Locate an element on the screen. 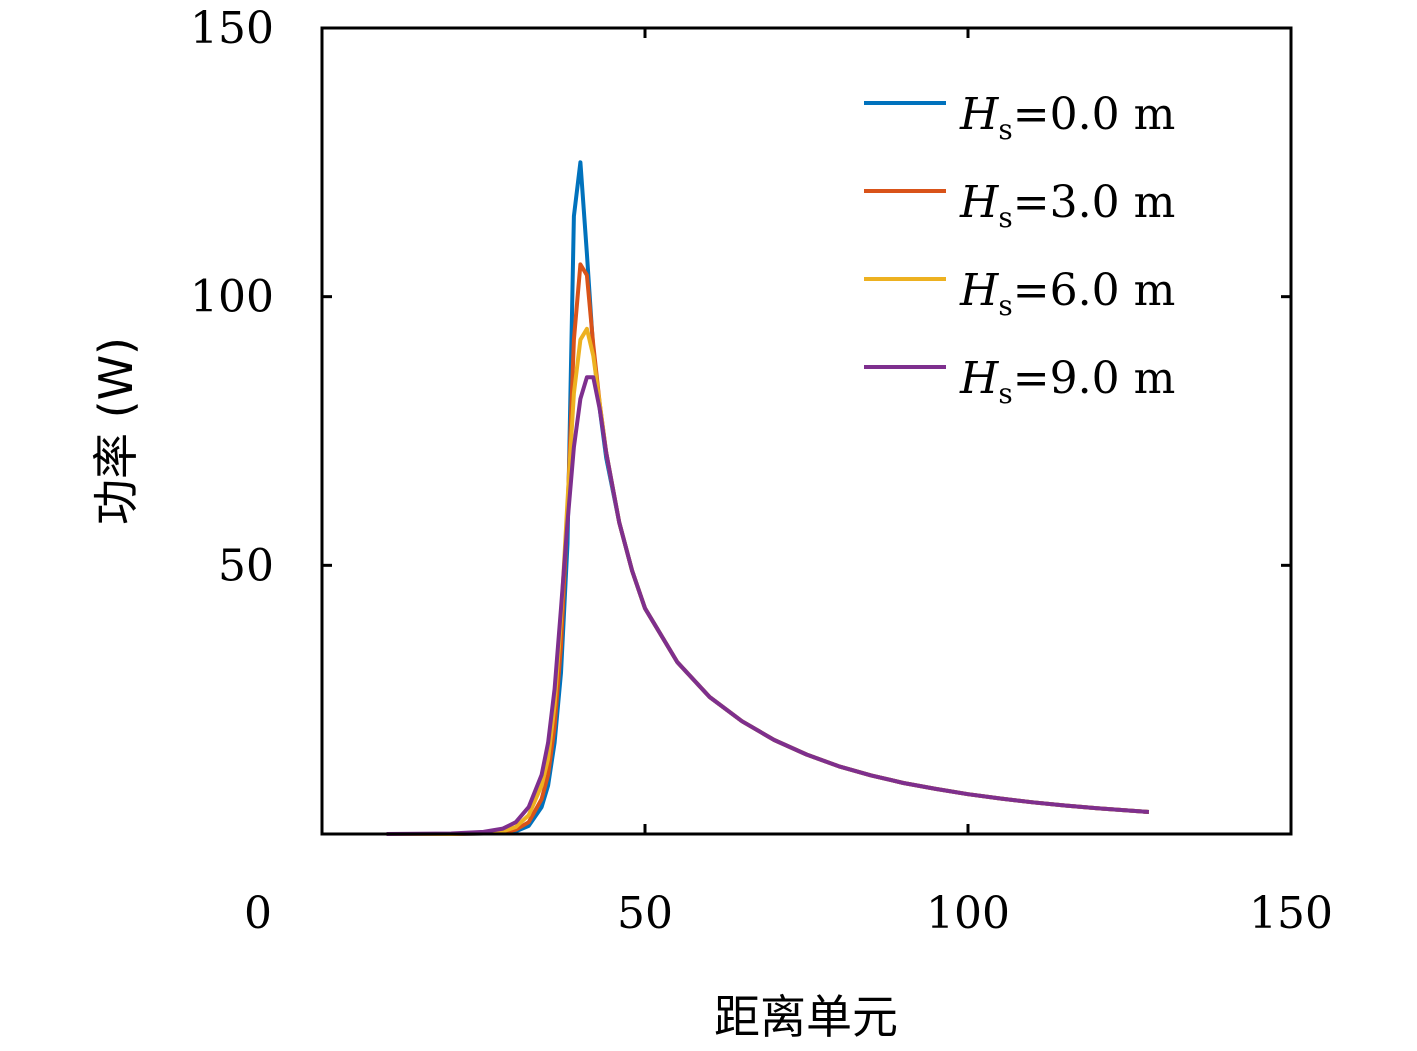 Image resolution: width=1417 pixels, height=1051 pixels. x-tick-label-2: 100 is located at coordinates (968, 913).